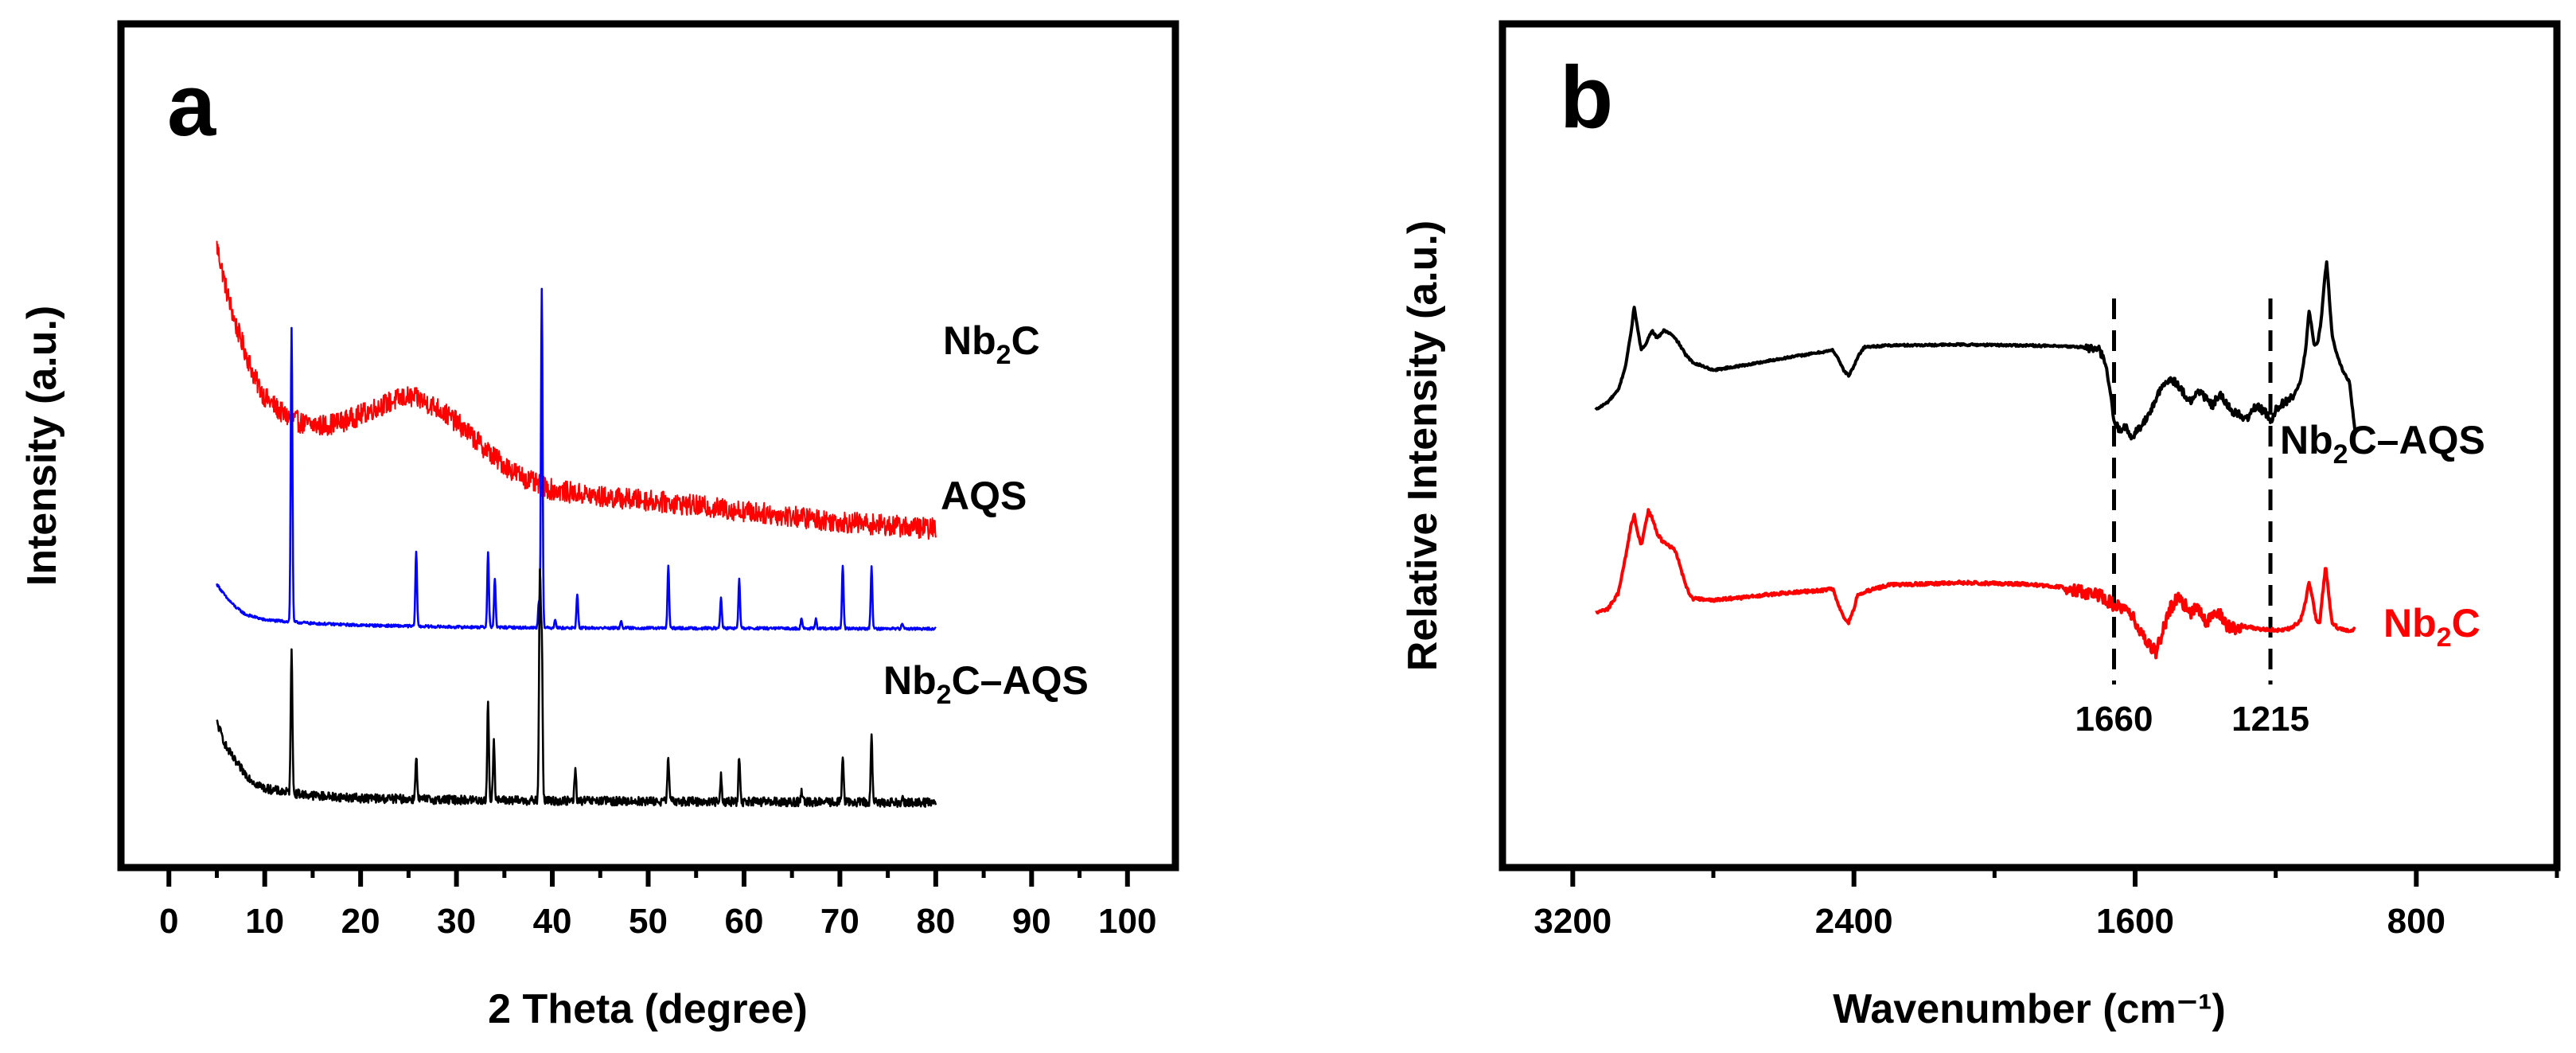 The image size is (2576, 1053). I want to click on panel-b-x-ticks: 3200 2400 1600 800, so click(2046, 904).